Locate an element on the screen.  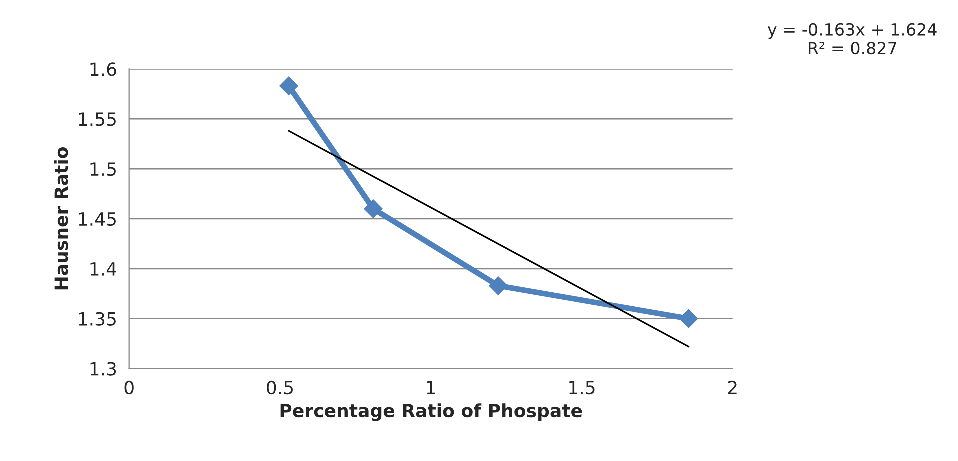
x-tick-label: 1 is located at coordinates (431, 387).